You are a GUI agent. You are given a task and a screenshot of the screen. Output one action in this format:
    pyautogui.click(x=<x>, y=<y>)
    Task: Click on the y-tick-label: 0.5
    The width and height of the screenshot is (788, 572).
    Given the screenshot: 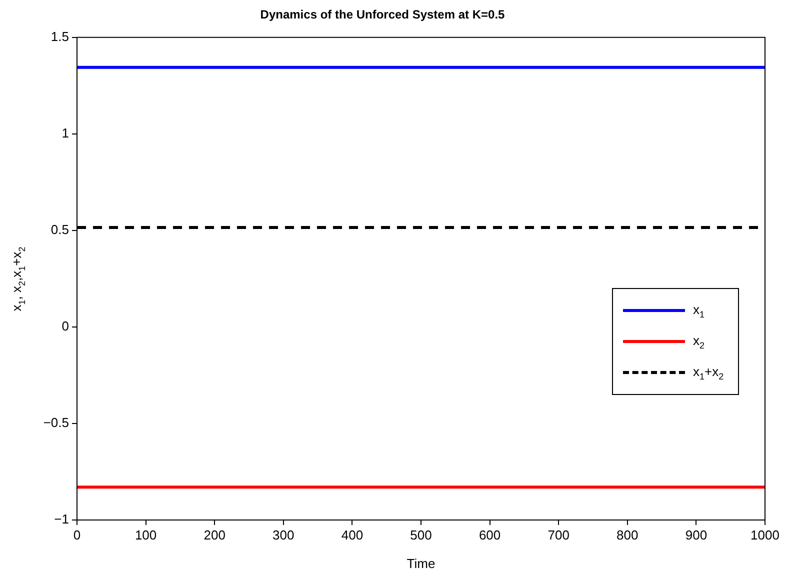 What is the action you would take?
    pyautogui.click(x=59, y=230)
    